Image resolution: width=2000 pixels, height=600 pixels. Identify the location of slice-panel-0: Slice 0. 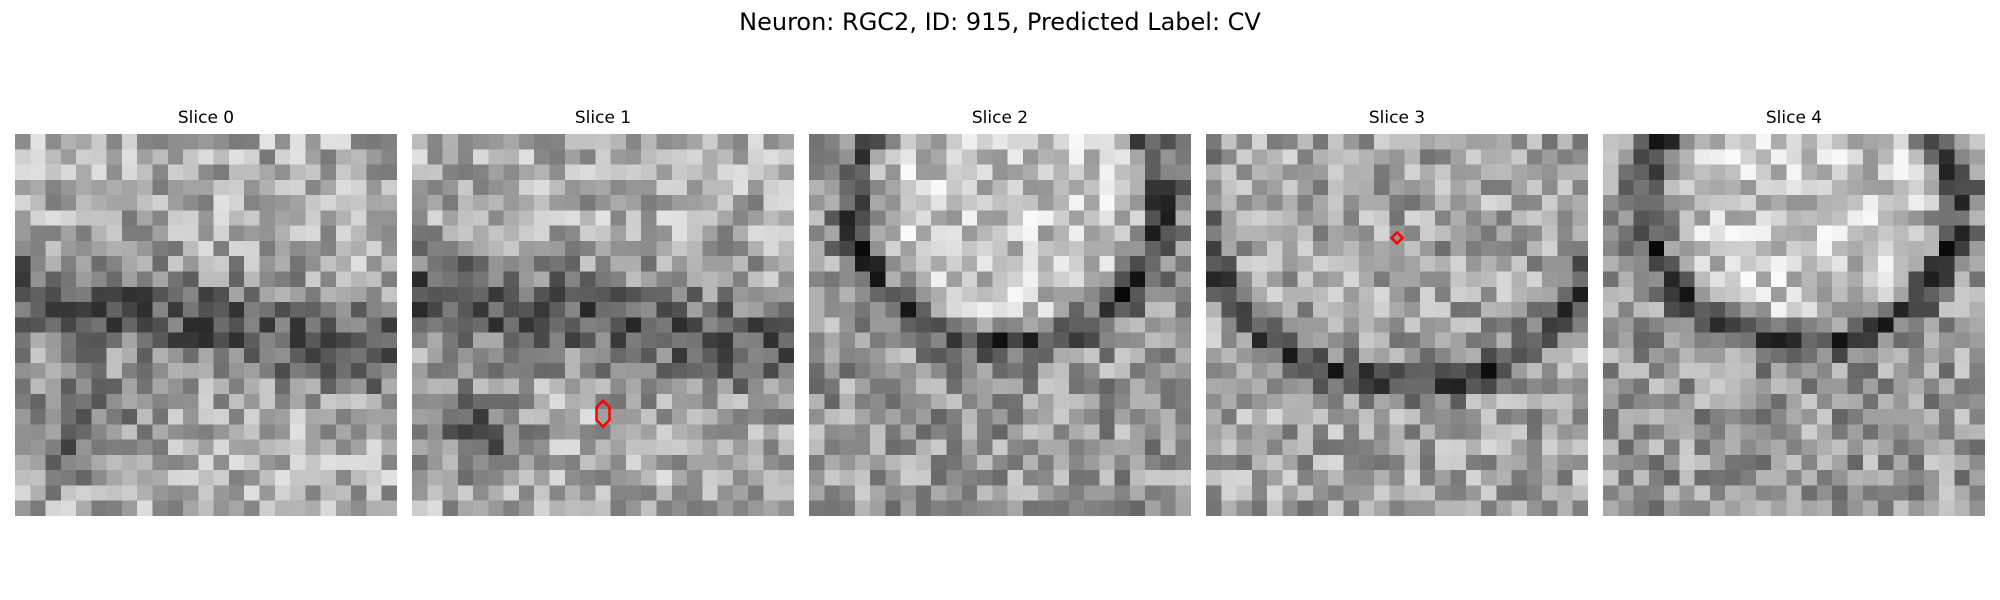
(206, 312).